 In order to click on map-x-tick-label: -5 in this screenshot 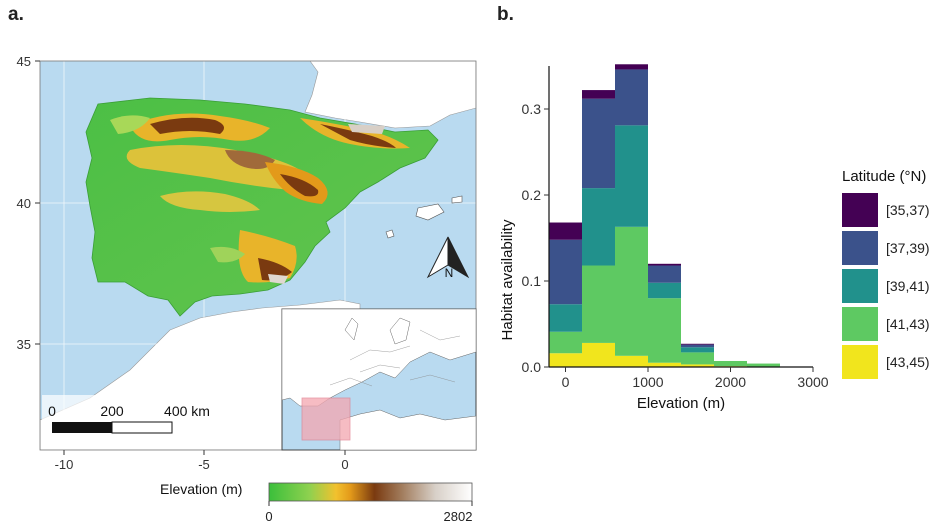, I will do `click(204, 464)`.